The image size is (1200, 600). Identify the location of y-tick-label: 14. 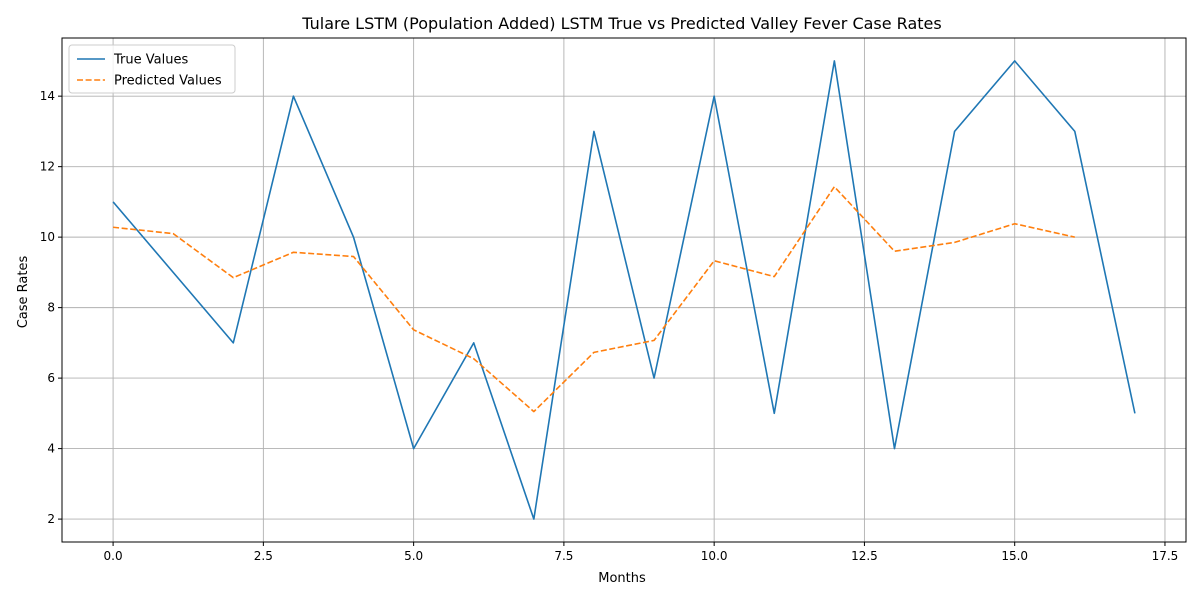
(47, 96).